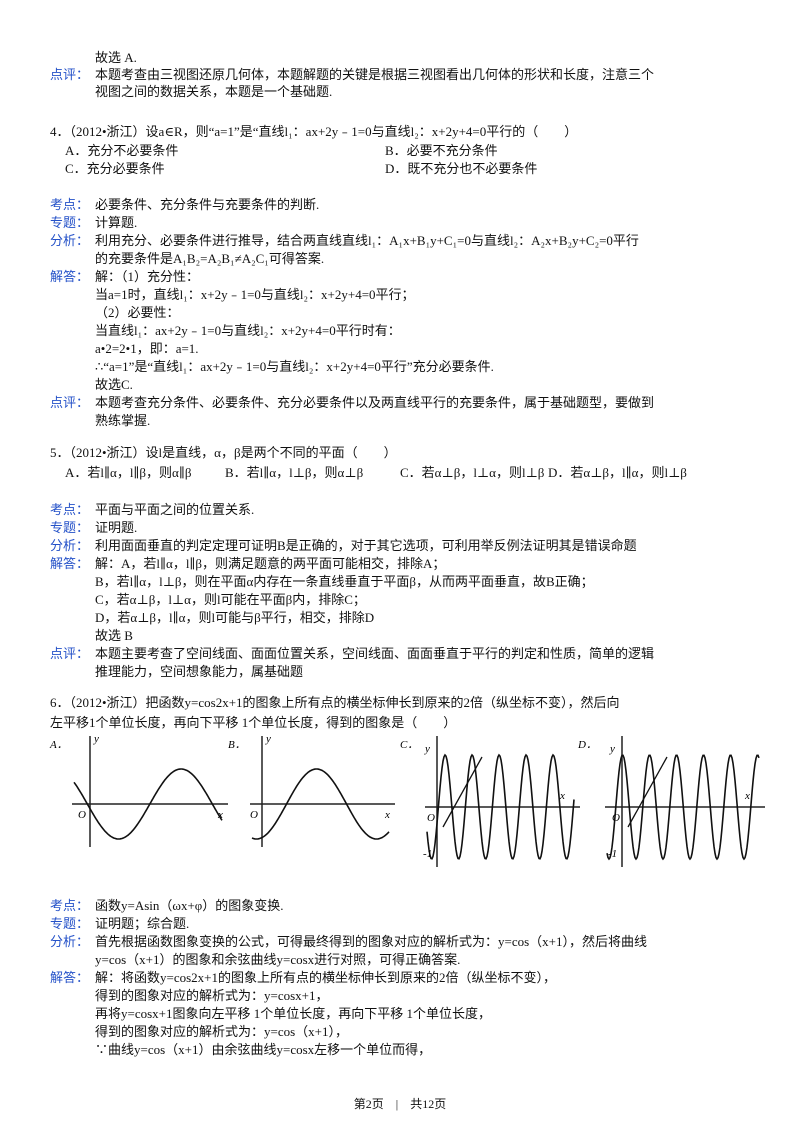  Describe the element at coordinates (407, 800) in the screenshot. I see `graphs: A． y O x B． y O x C． y O -1 x D． y O -1 x` at that location.